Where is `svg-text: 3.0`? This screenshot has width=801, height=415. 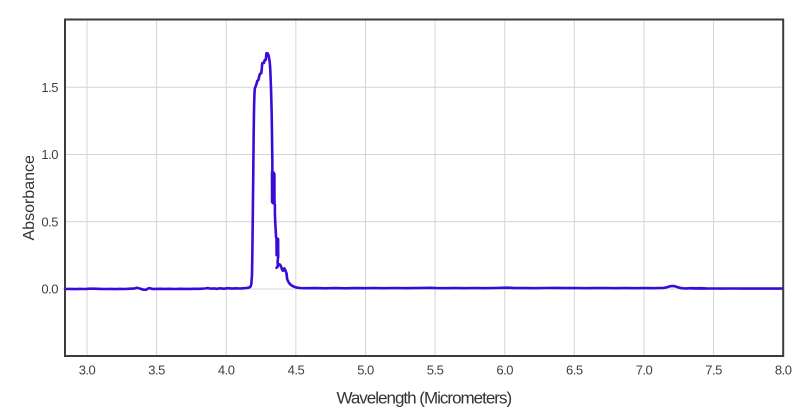
svg-text: 3.0 is located at coordinates (87, 369).